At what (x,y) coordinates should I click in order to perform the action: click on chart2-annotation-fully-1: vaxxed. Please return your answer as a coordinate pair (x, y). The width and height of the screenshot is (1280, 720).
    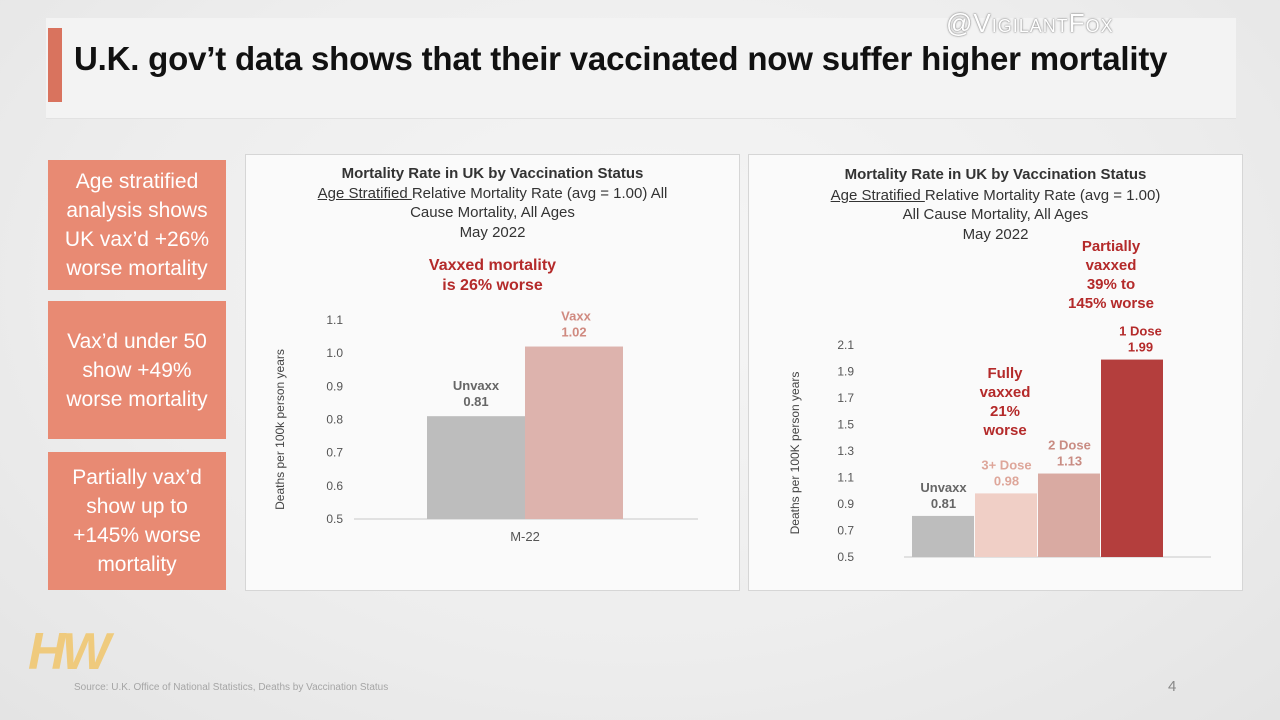
    Looking at the image, I should click on (1005, 392).